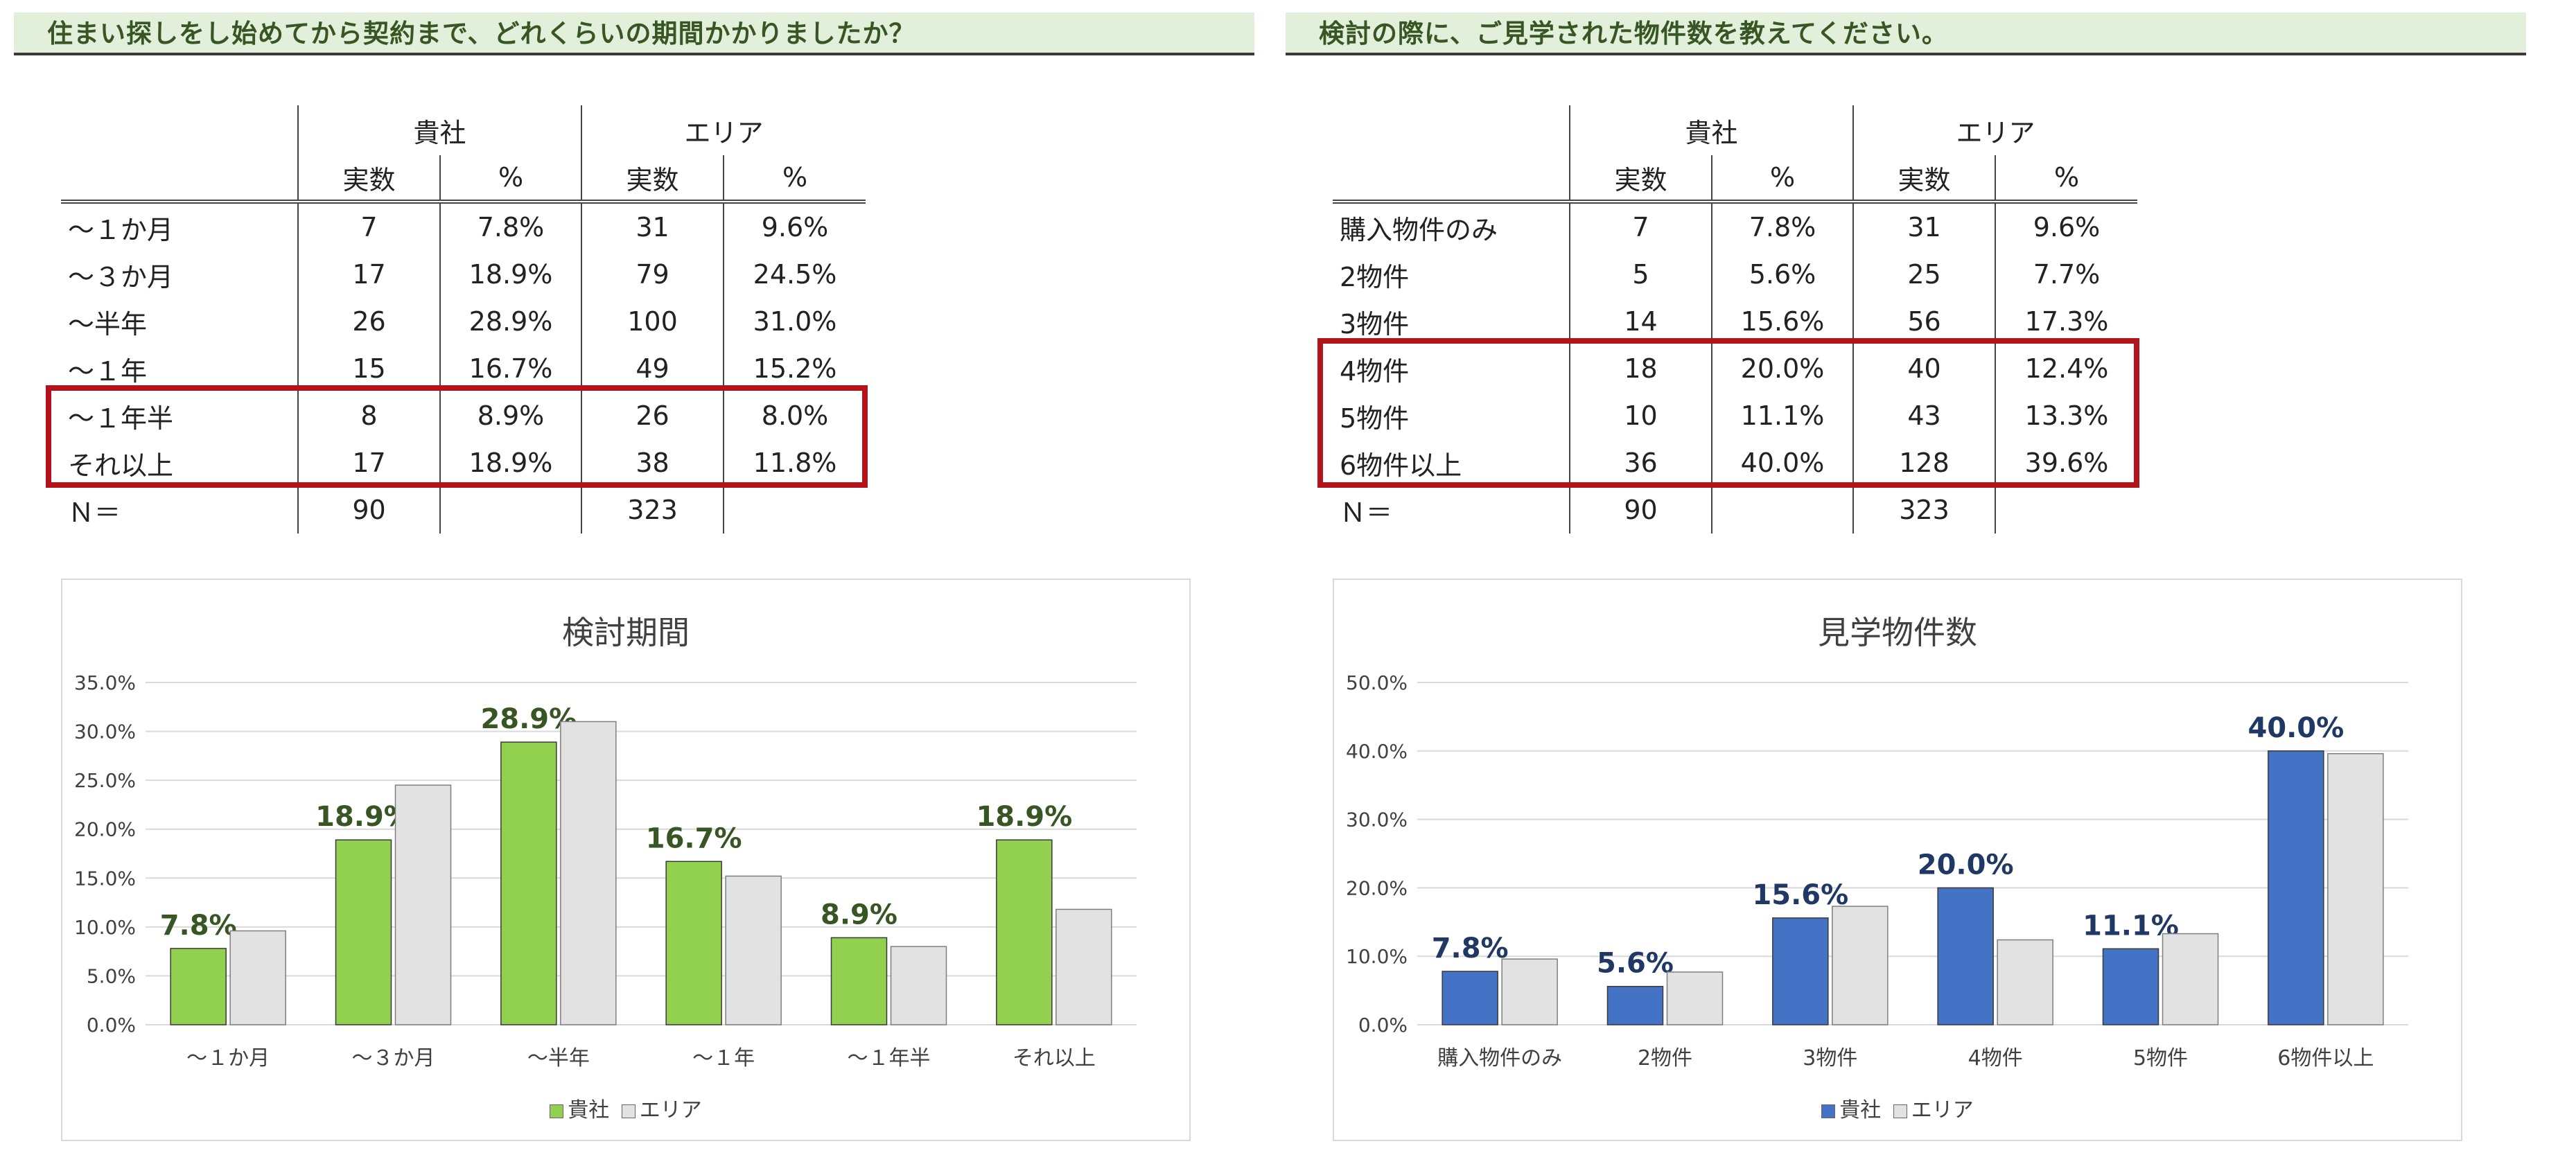 This screenshot has width=2576, height=1155. Describe the element at coordinates (1419, 229) in the screenshot. I see `row-label: 購入物件のみ` at that location.